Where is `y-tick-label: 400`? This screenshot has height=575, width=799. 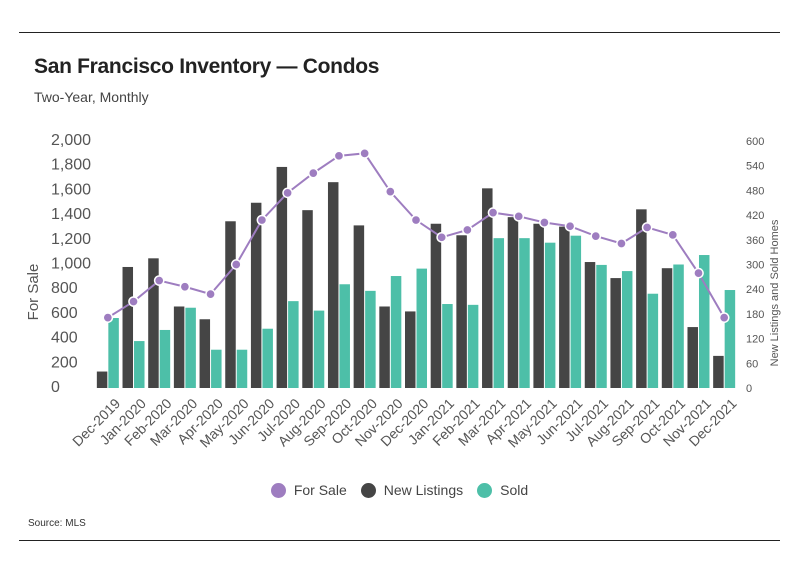
y-tick-label: 400 is located at coordinates (64, 338).